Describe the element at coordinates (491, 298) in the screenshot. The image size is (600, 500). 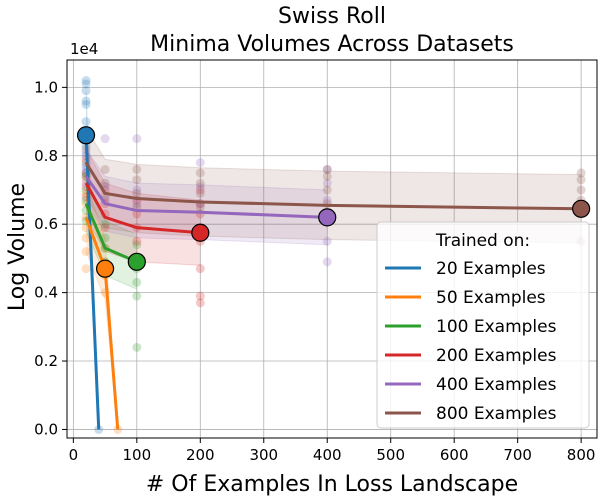
I see `legend-label-50-examples: 50 Examples` at that location.